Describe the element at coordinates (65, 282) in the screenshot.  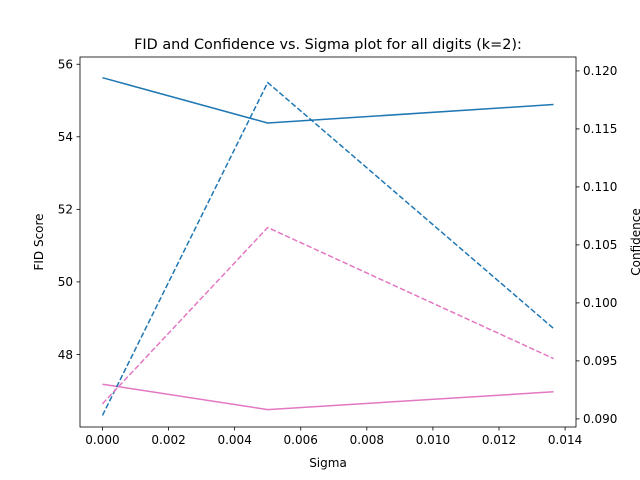
I see `y-tick-label-left: 50` at that location.